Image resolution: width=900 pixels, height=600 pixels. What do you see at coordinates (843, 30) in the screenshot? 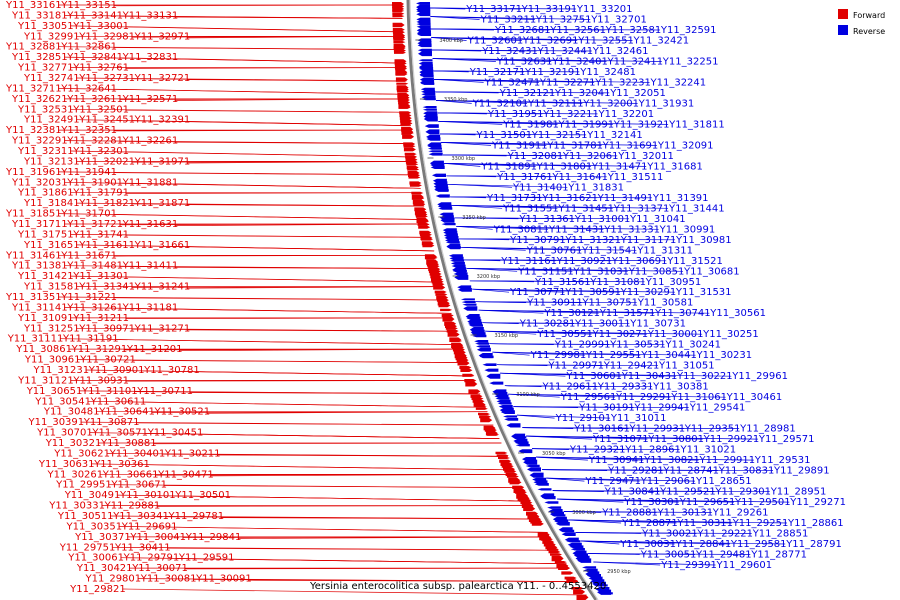
I see `legend-reverse-swatch` at bounding box center [843, 30].